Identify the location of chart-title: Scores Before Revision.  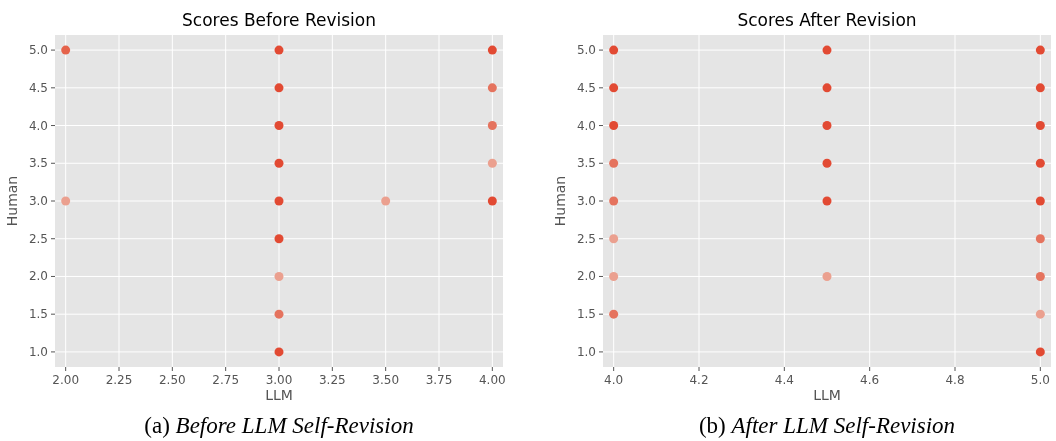
(279, 20).